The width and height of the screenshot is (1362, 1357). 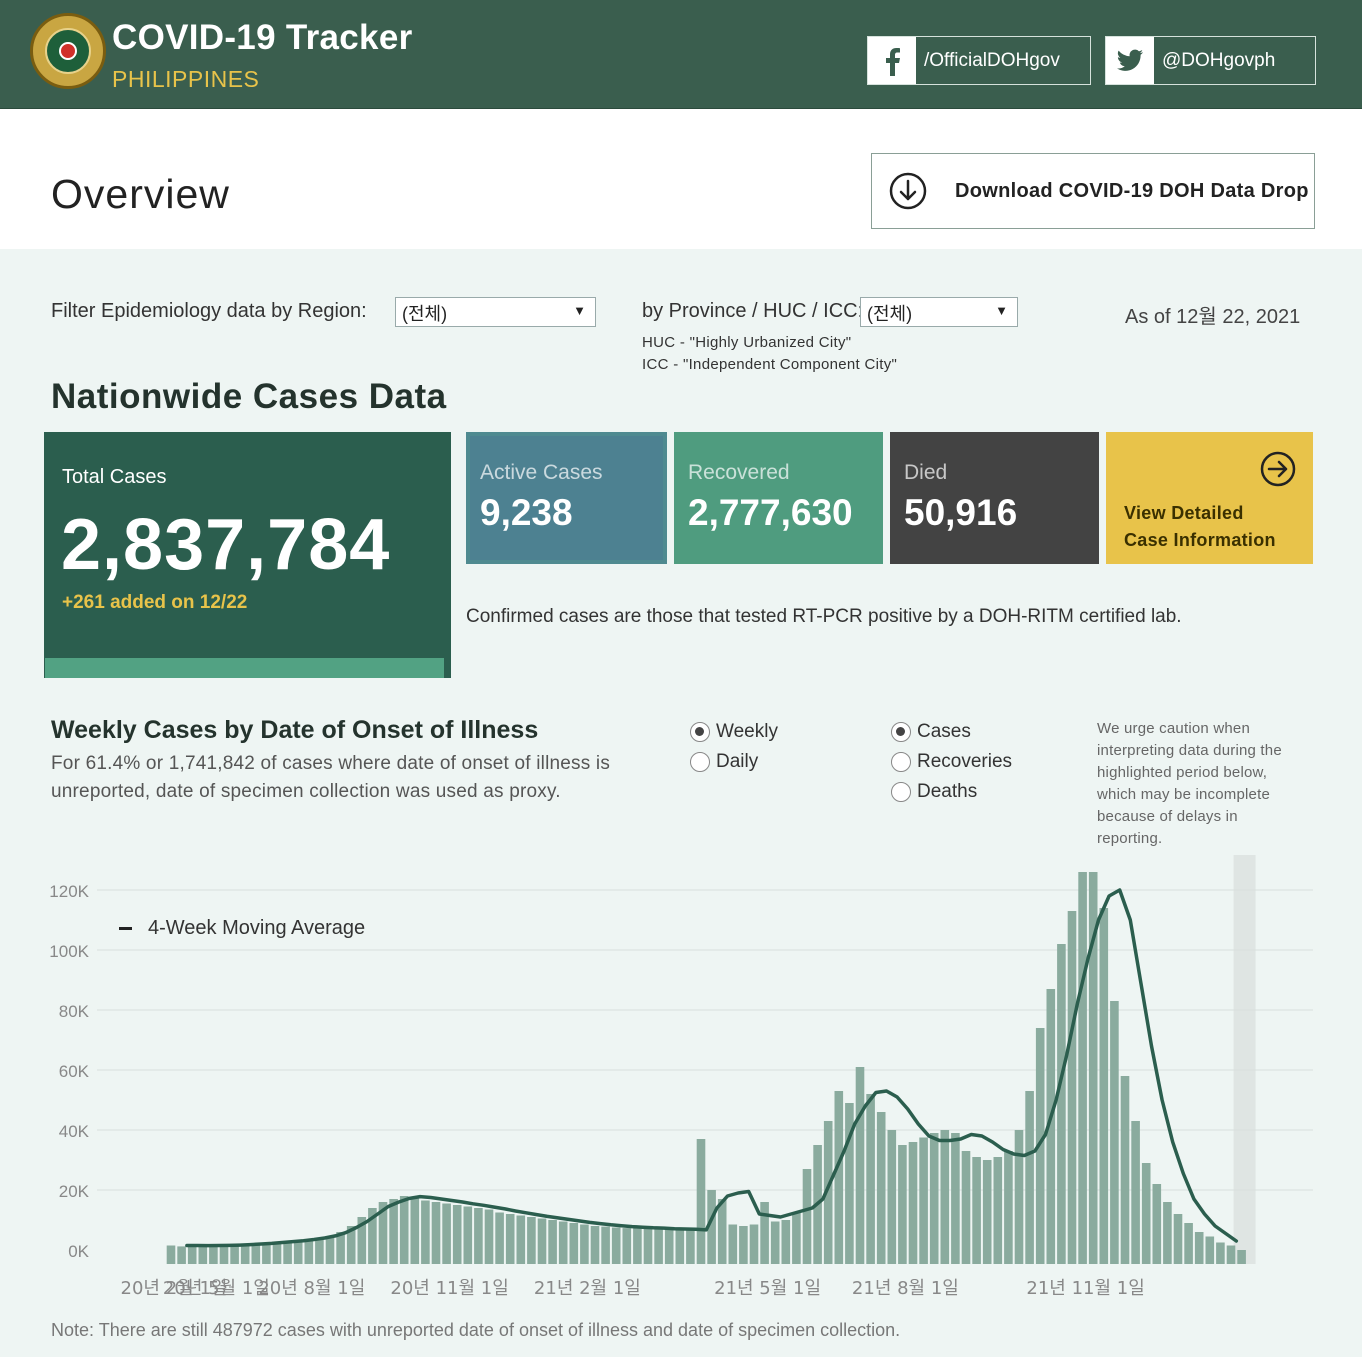 I want to click on region-select-value: (전체), so click(x=425, y=314).